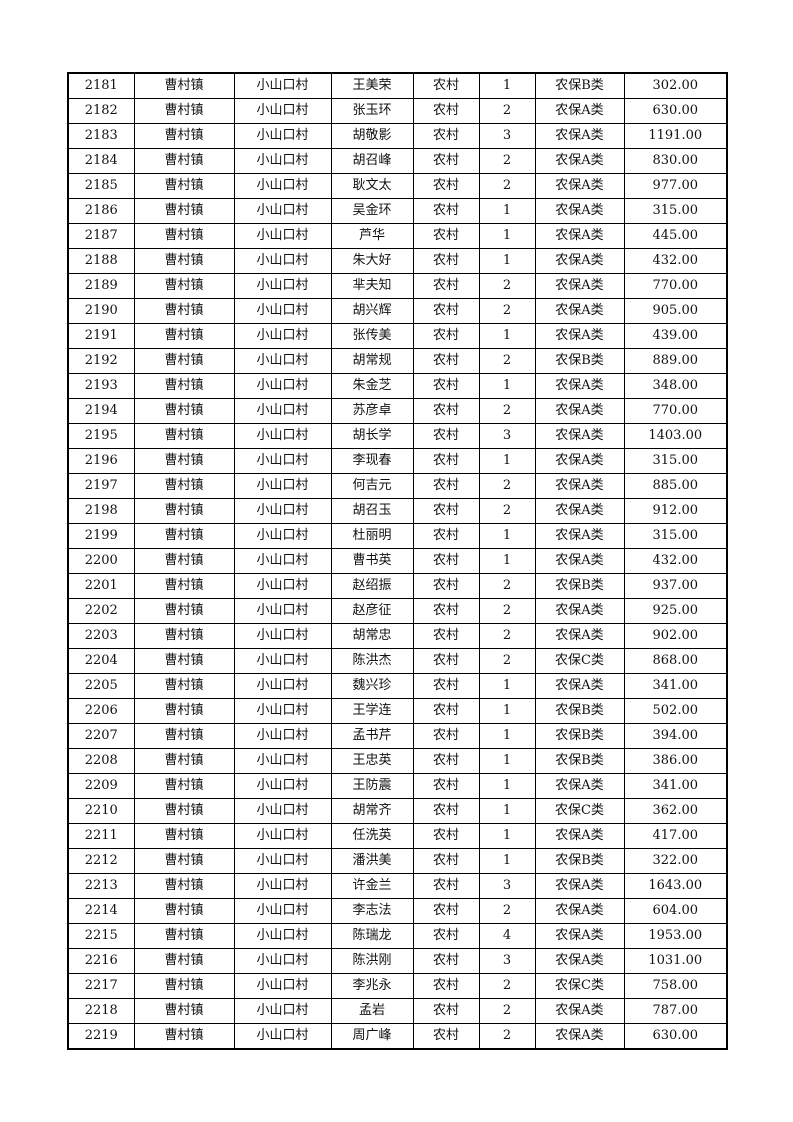  I want to click on person-name-cell: 李现春, so click(372, 461).